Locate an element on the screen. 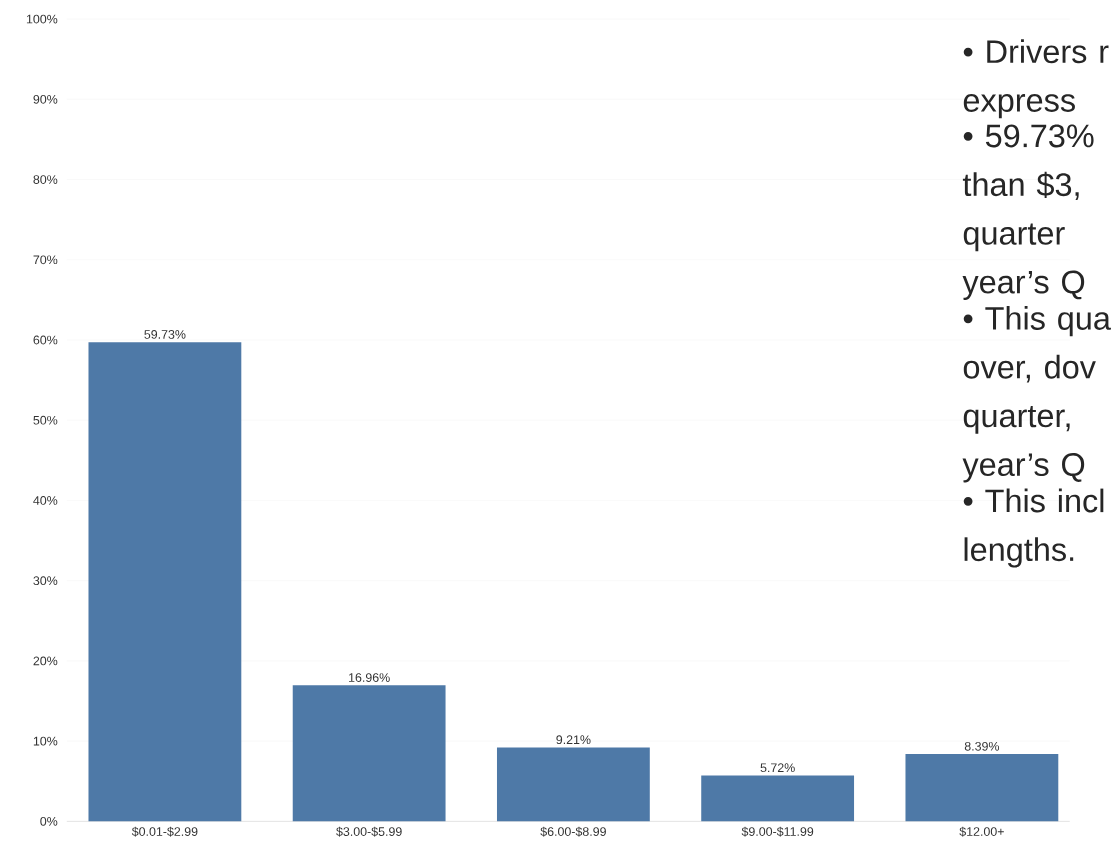 The width and height of the screenshot is (1120, 857). data-label: 8.39% is located at coordinates (982, 746).